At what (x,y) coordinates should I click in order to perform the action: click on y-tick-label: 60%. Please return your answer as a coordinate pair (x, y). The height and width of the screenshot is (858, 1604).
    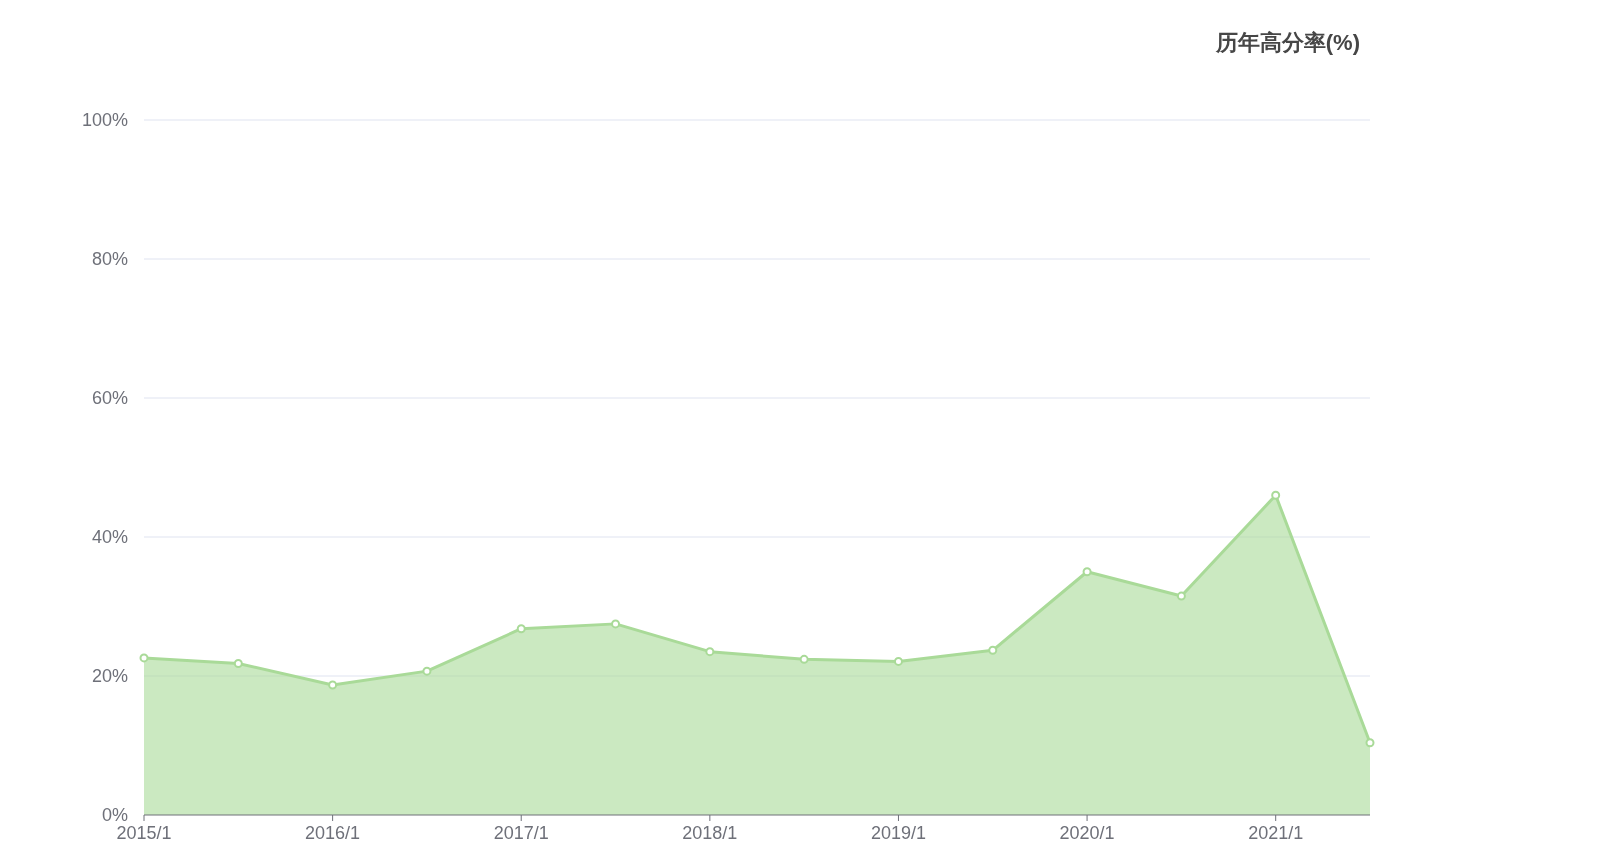
    Looking at the image, I should click on (109, 398).